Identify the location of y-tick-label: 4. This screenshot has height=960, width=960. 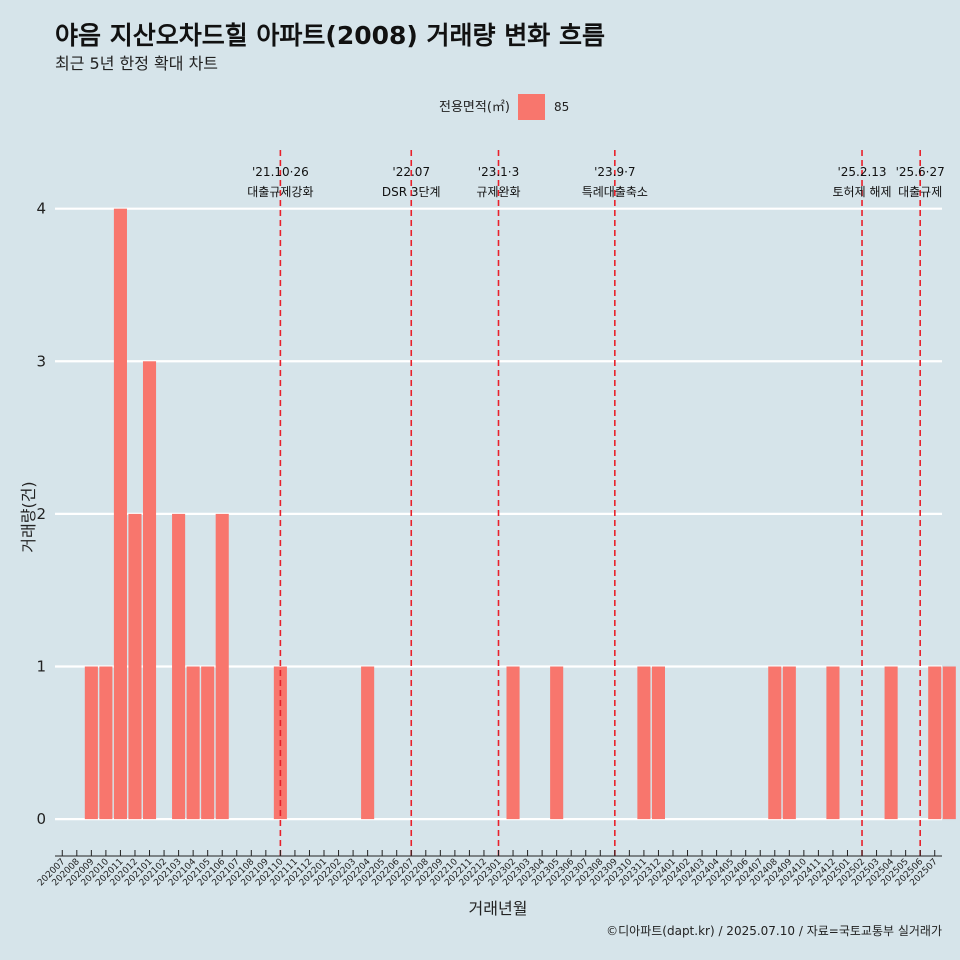
(41, 209).